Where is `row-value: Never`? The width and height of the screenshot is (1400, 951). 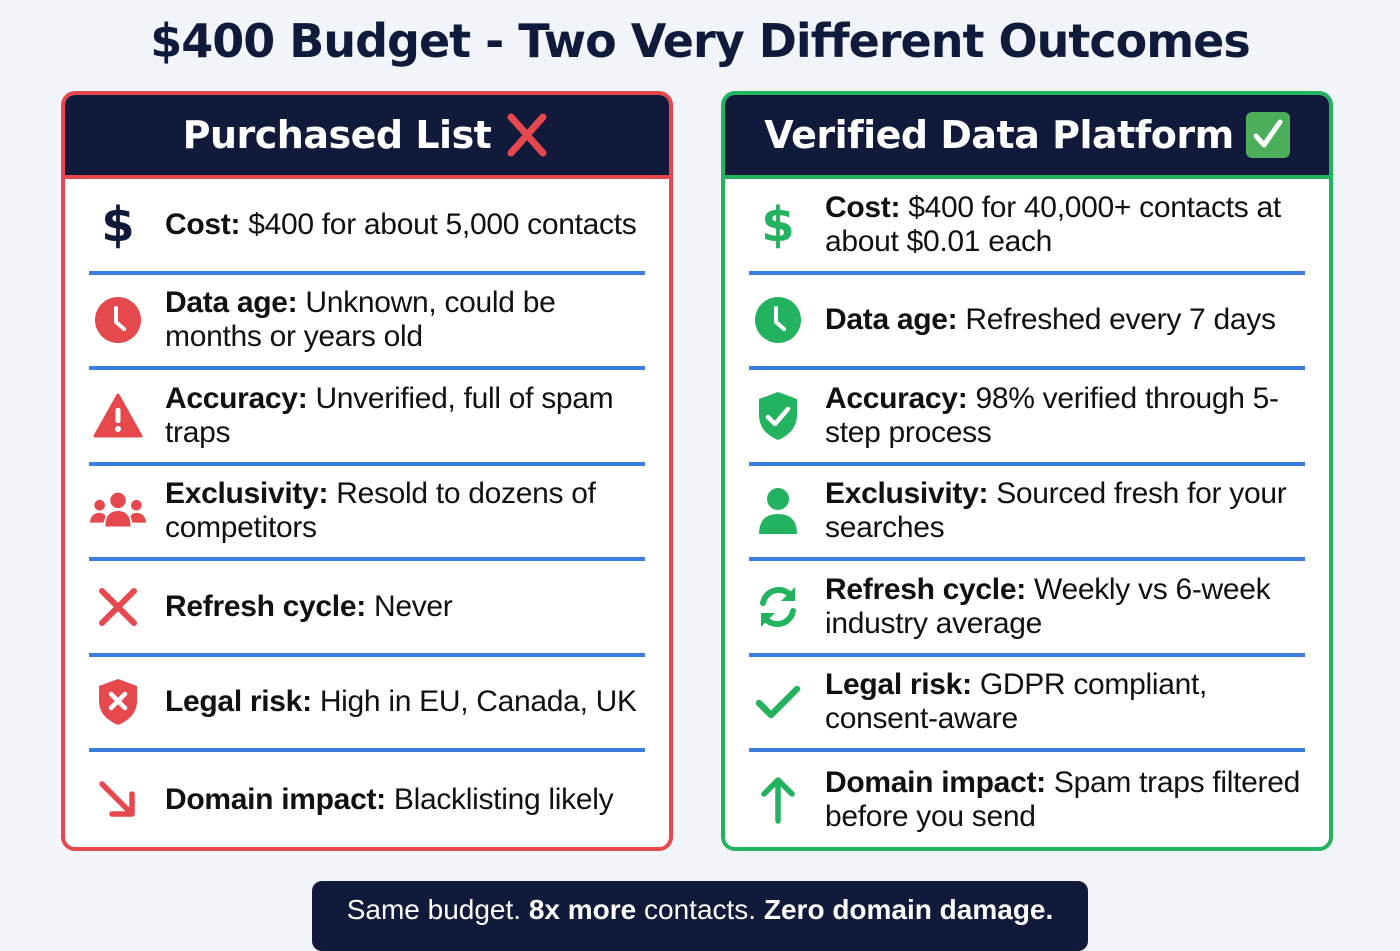
row-value: Never is located at coordinates (413, 606).